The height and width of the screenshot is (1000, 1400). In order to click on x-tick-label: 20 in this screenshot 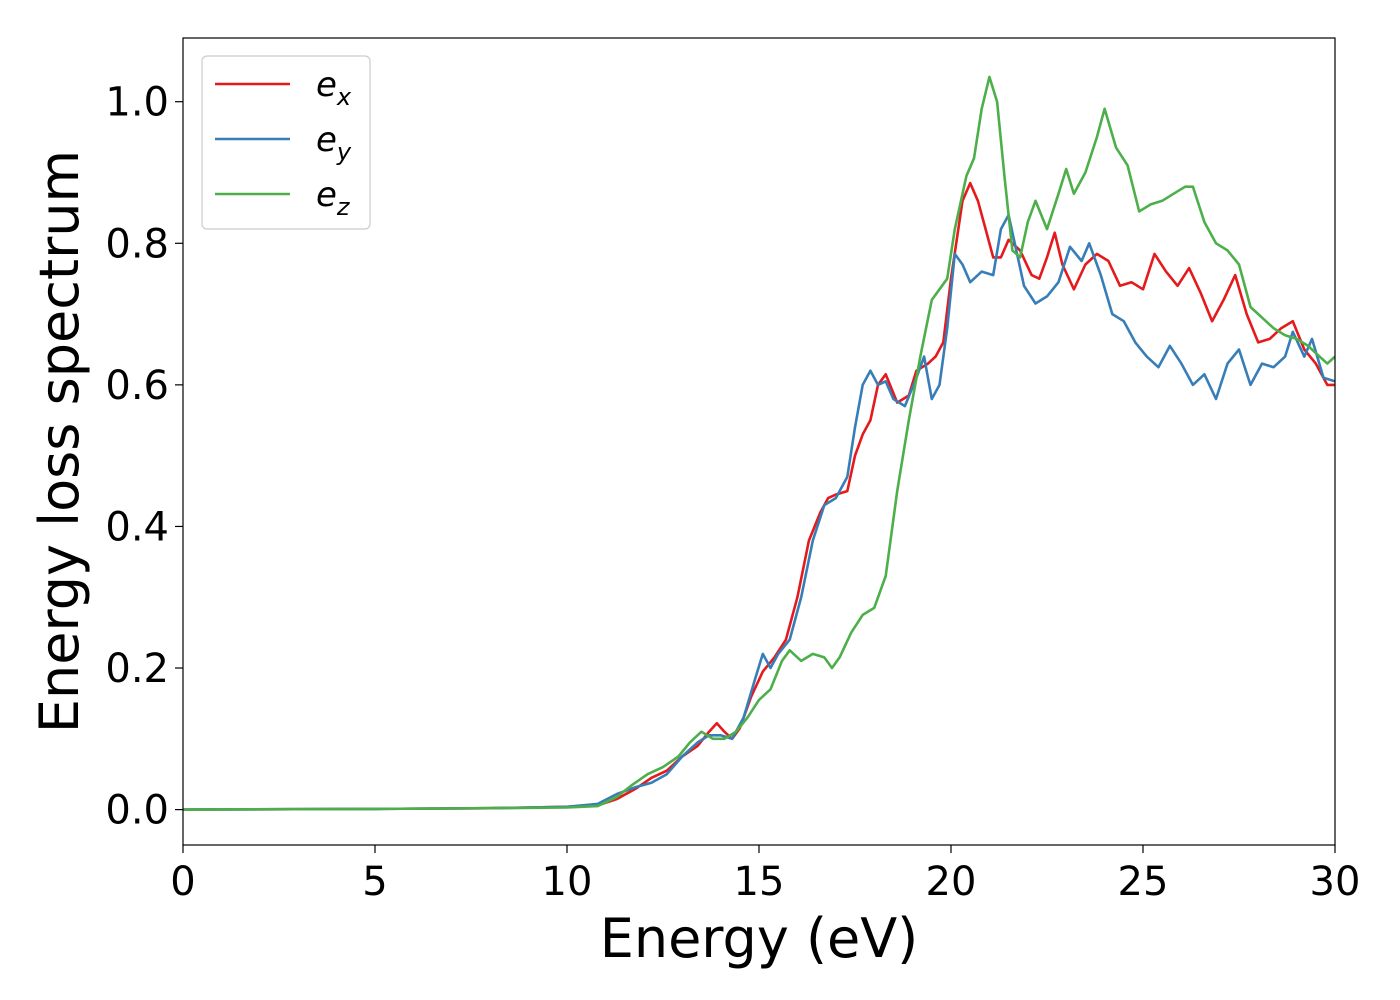, I will do `click(951, 882)`.